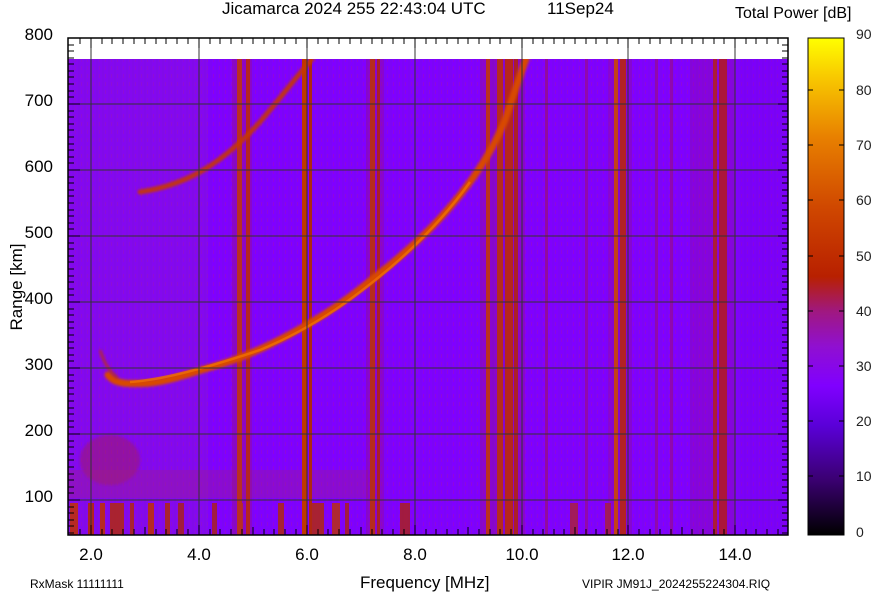 The image size is (874, 595). I want to click on y-tick-label: 500, so click(38, 232).